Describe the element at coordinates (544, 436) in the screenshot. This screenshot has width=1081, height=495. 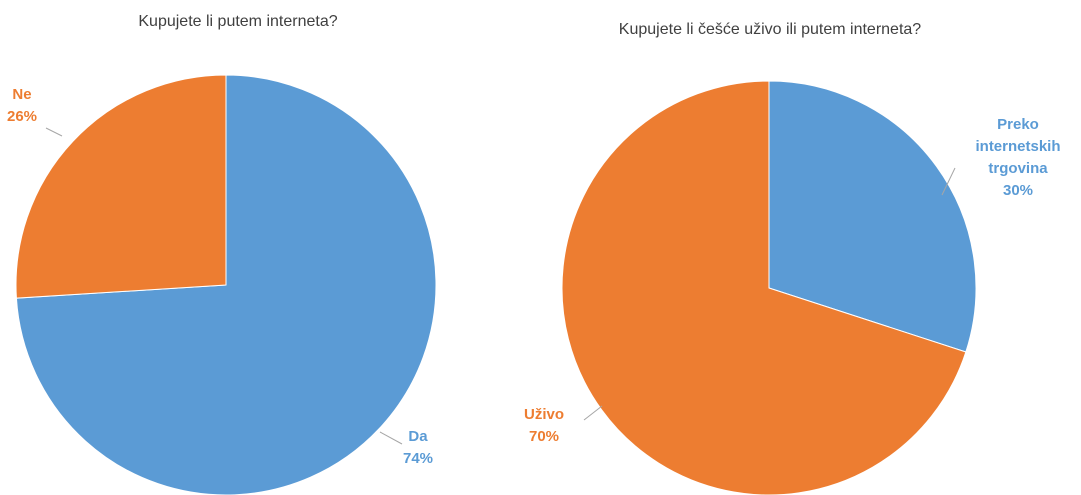
I see `value-label: 70%` at that location.